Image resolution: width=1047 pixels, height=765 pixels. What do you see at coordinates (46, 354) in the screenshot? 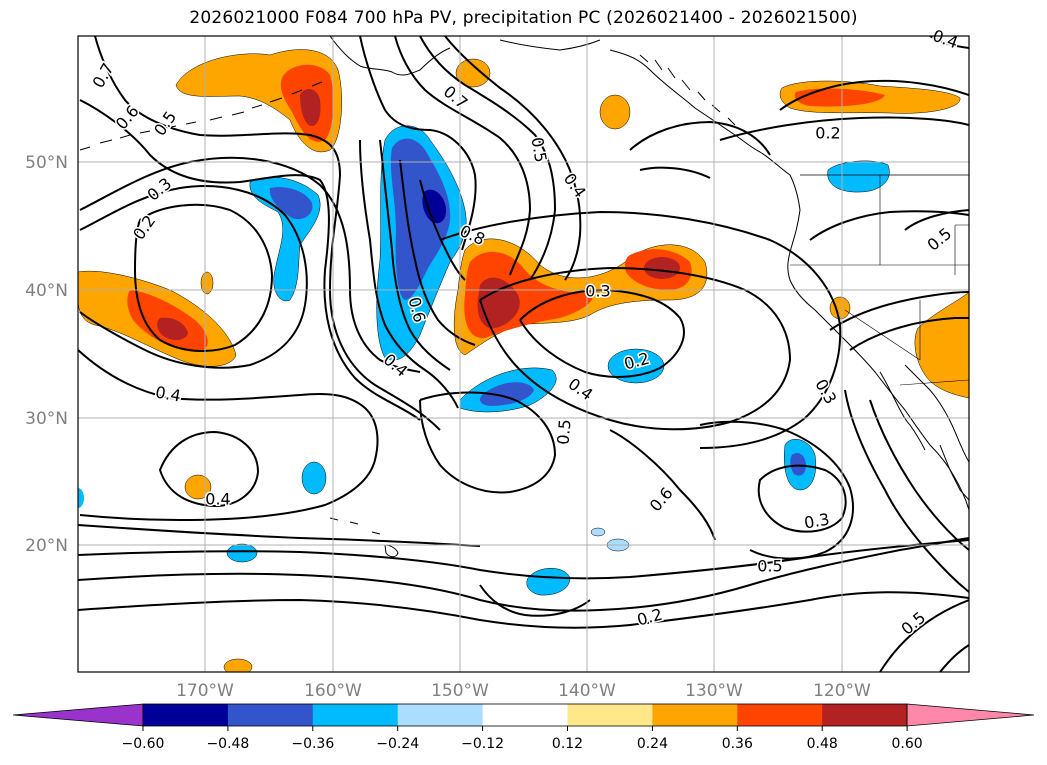
I see `latitude-axis: 50°N 40°N 30°N 20°N` at bounding box center [46, 354].